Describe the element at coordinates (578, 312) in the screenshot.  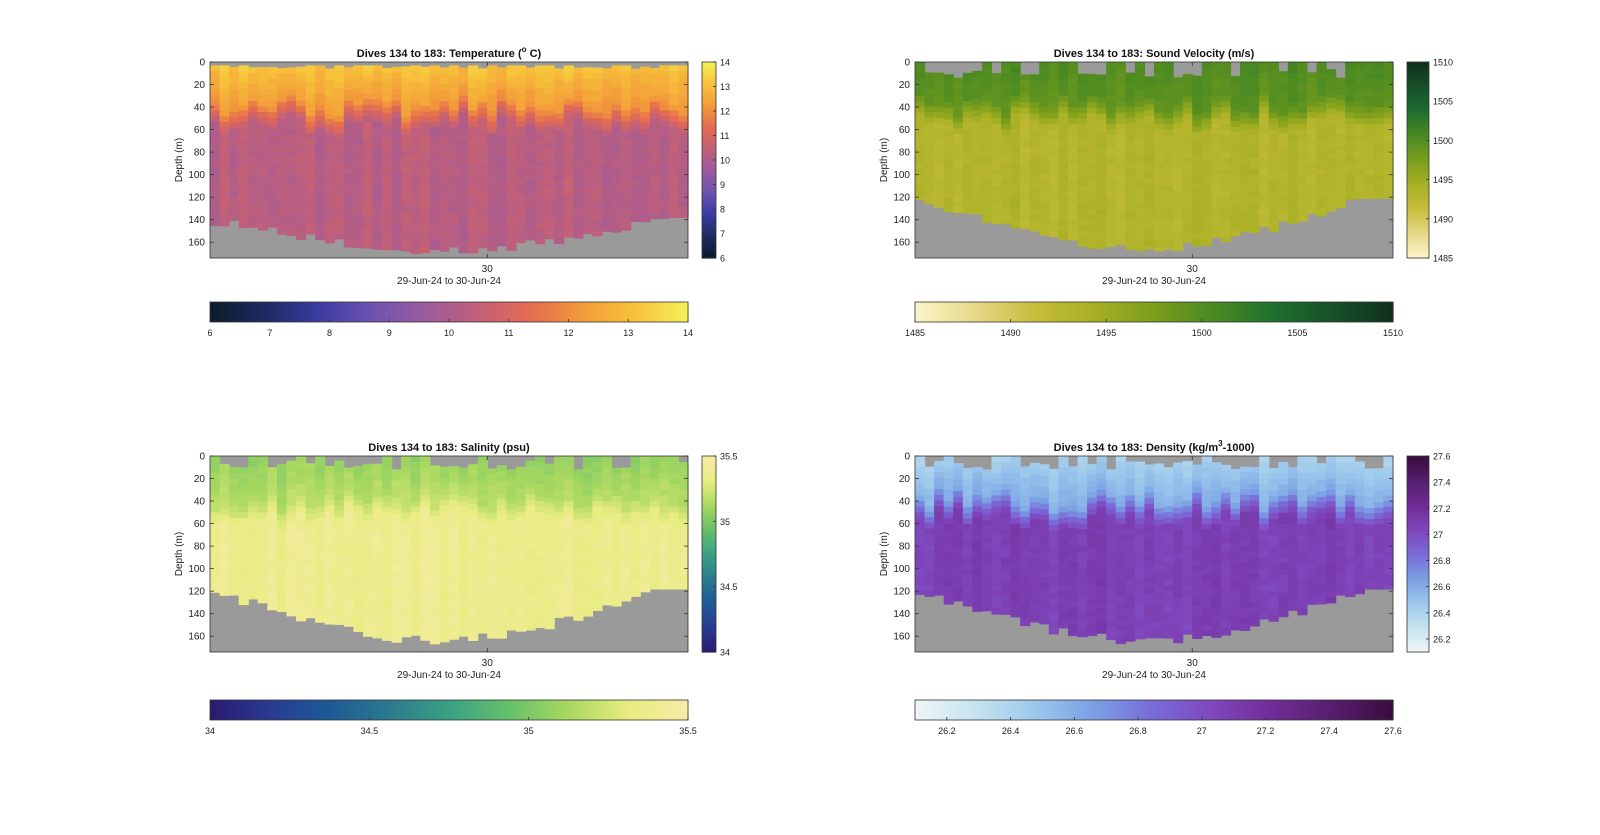
I see `colorbar-horizontal-segment` at that location.